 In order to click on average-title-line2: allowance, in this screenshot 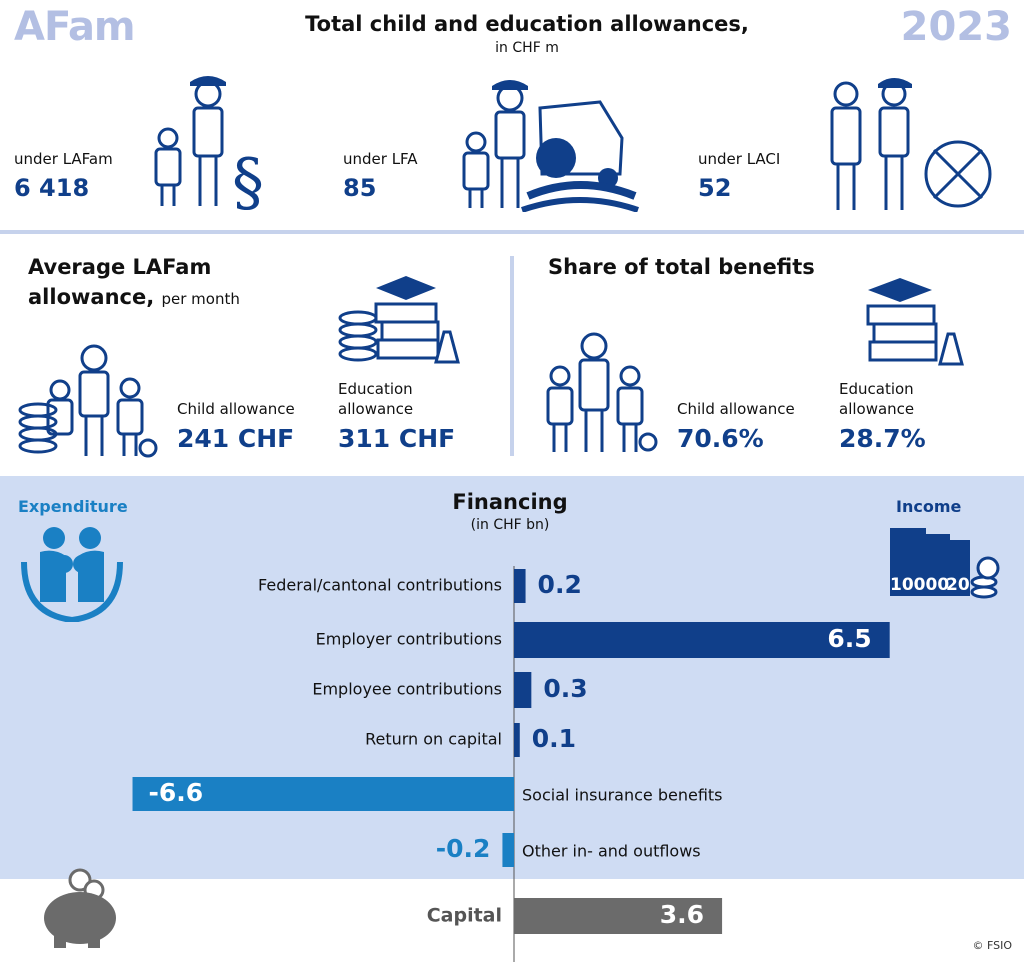, I will do `click(91, 297)`.